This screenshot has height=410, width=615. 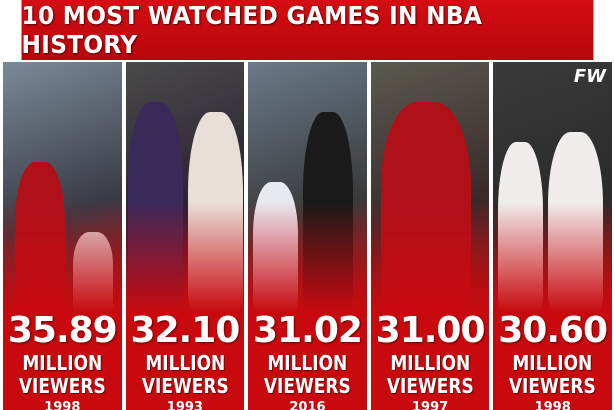 I want to click on viewer-count: 30.60, so click(x=553, y=330).